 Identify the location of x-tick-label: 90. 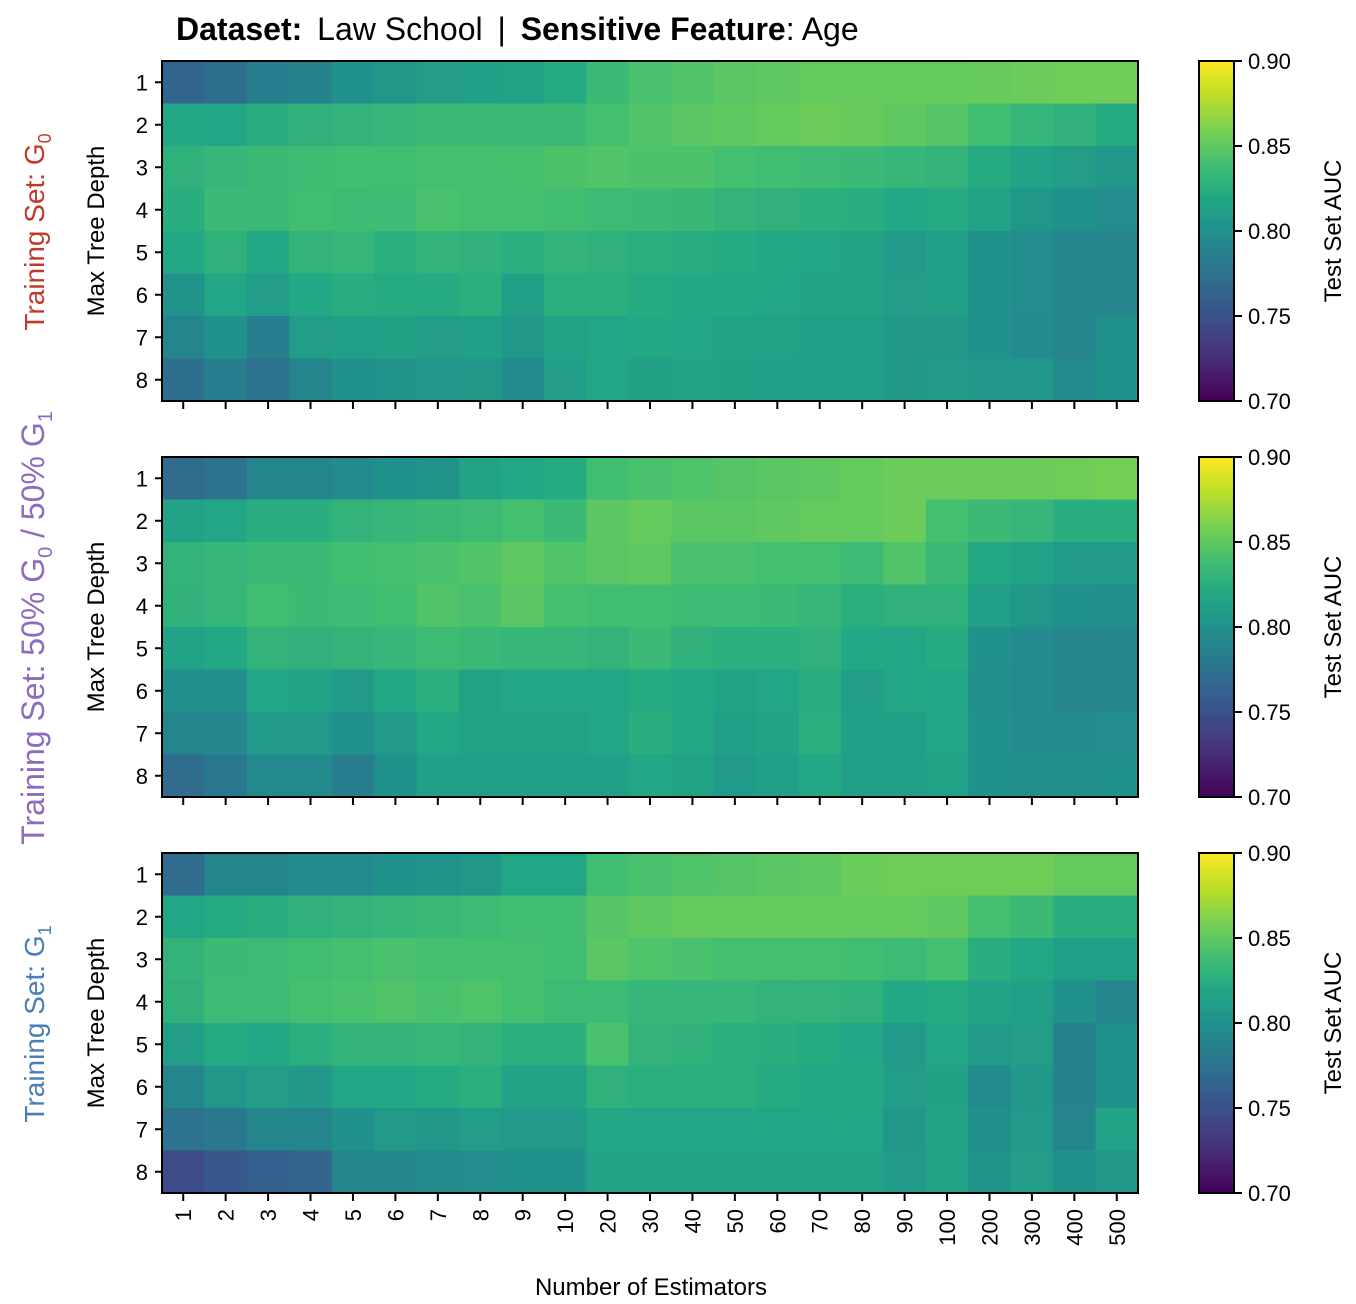
(905, 1221).